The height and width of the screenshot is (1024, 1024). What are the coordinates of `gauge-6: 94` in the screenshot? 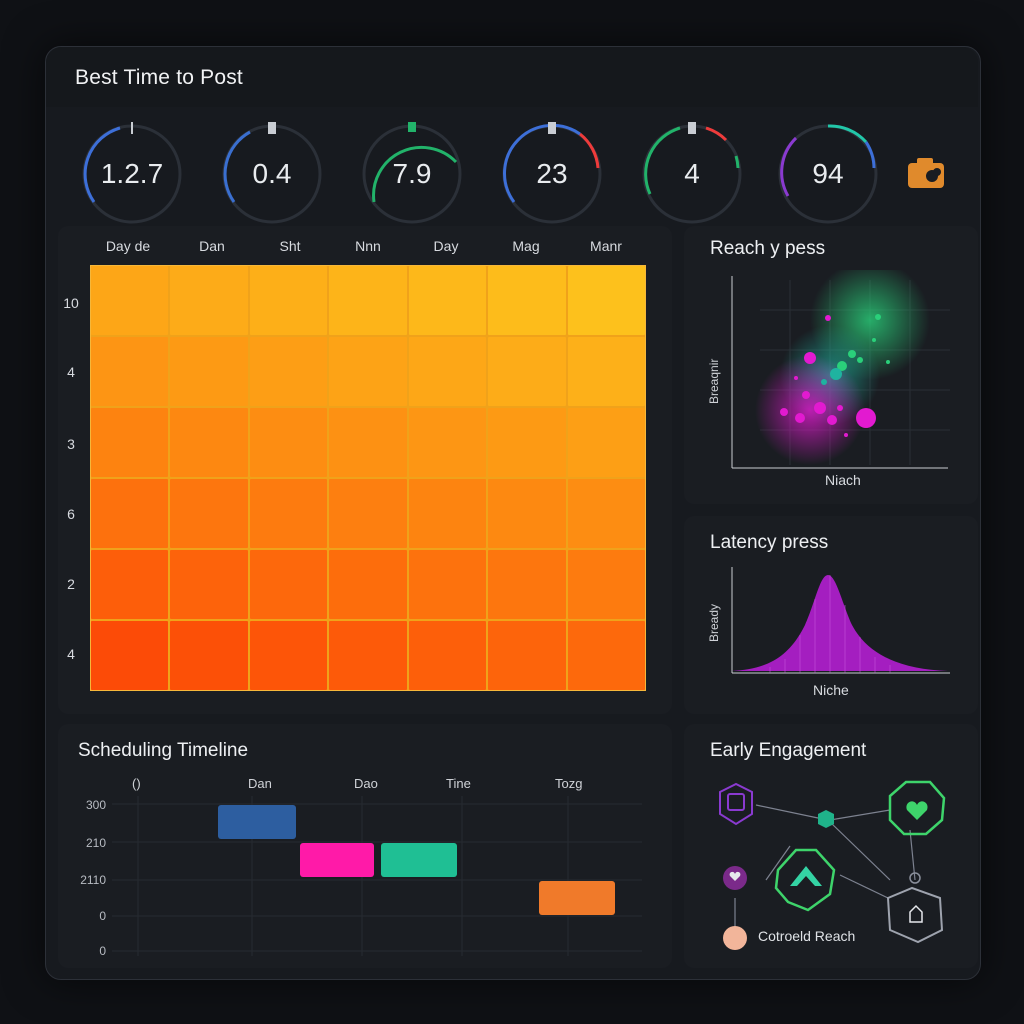 It's located at (828, 174).